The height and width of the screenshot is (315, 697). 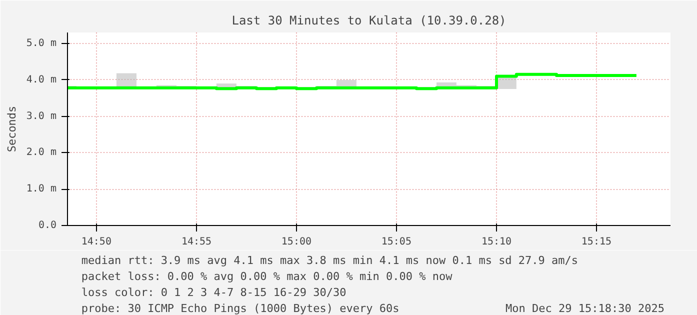 What do you see at coordinates (11, 129) in the screenshot?
I see `y-axis-title: Seconds` at bounding box center [11, 129].